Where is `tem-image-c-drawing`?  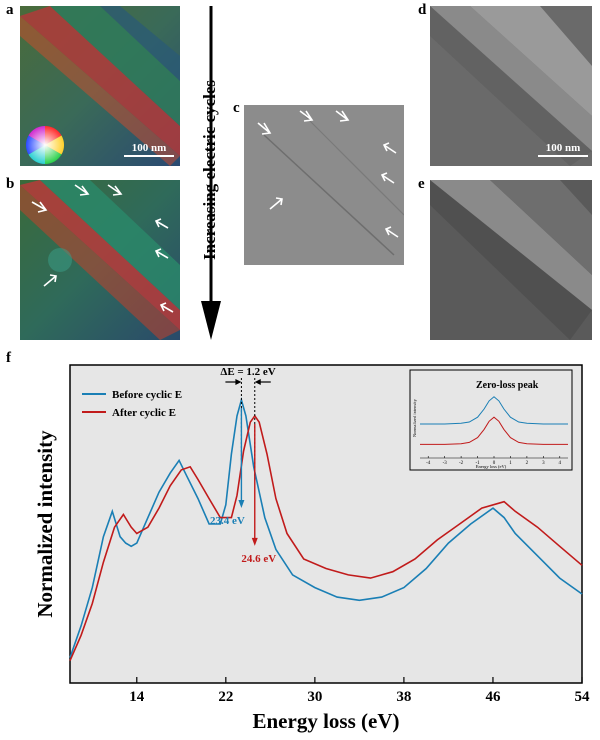
tem-image-c-drawing is located at coordinates (324, 185).